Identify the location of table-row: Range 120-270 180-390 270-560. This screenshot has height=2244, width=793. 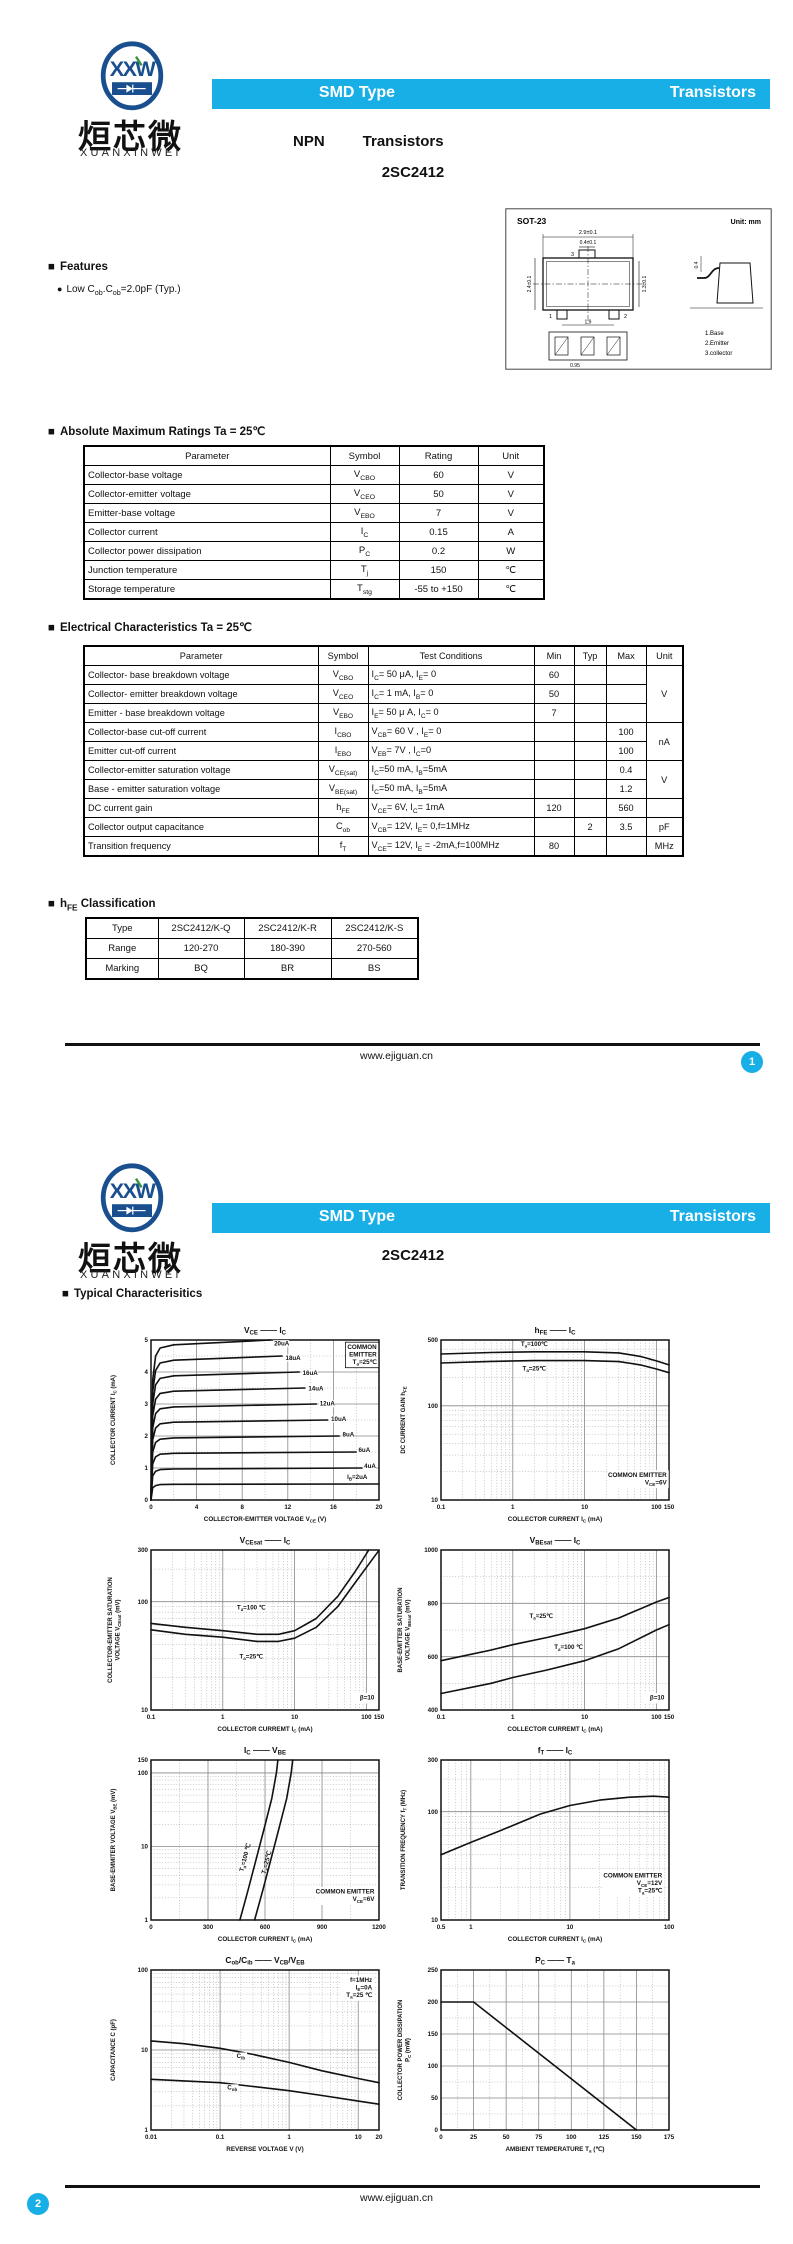
(252, 948).